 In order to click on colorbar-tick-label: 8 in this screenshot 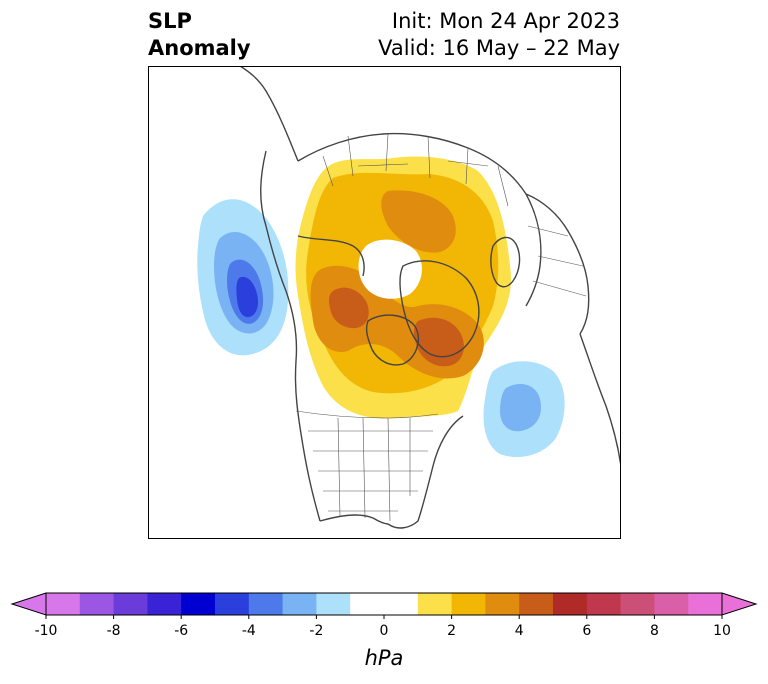, I will do `click(654, 631)`.